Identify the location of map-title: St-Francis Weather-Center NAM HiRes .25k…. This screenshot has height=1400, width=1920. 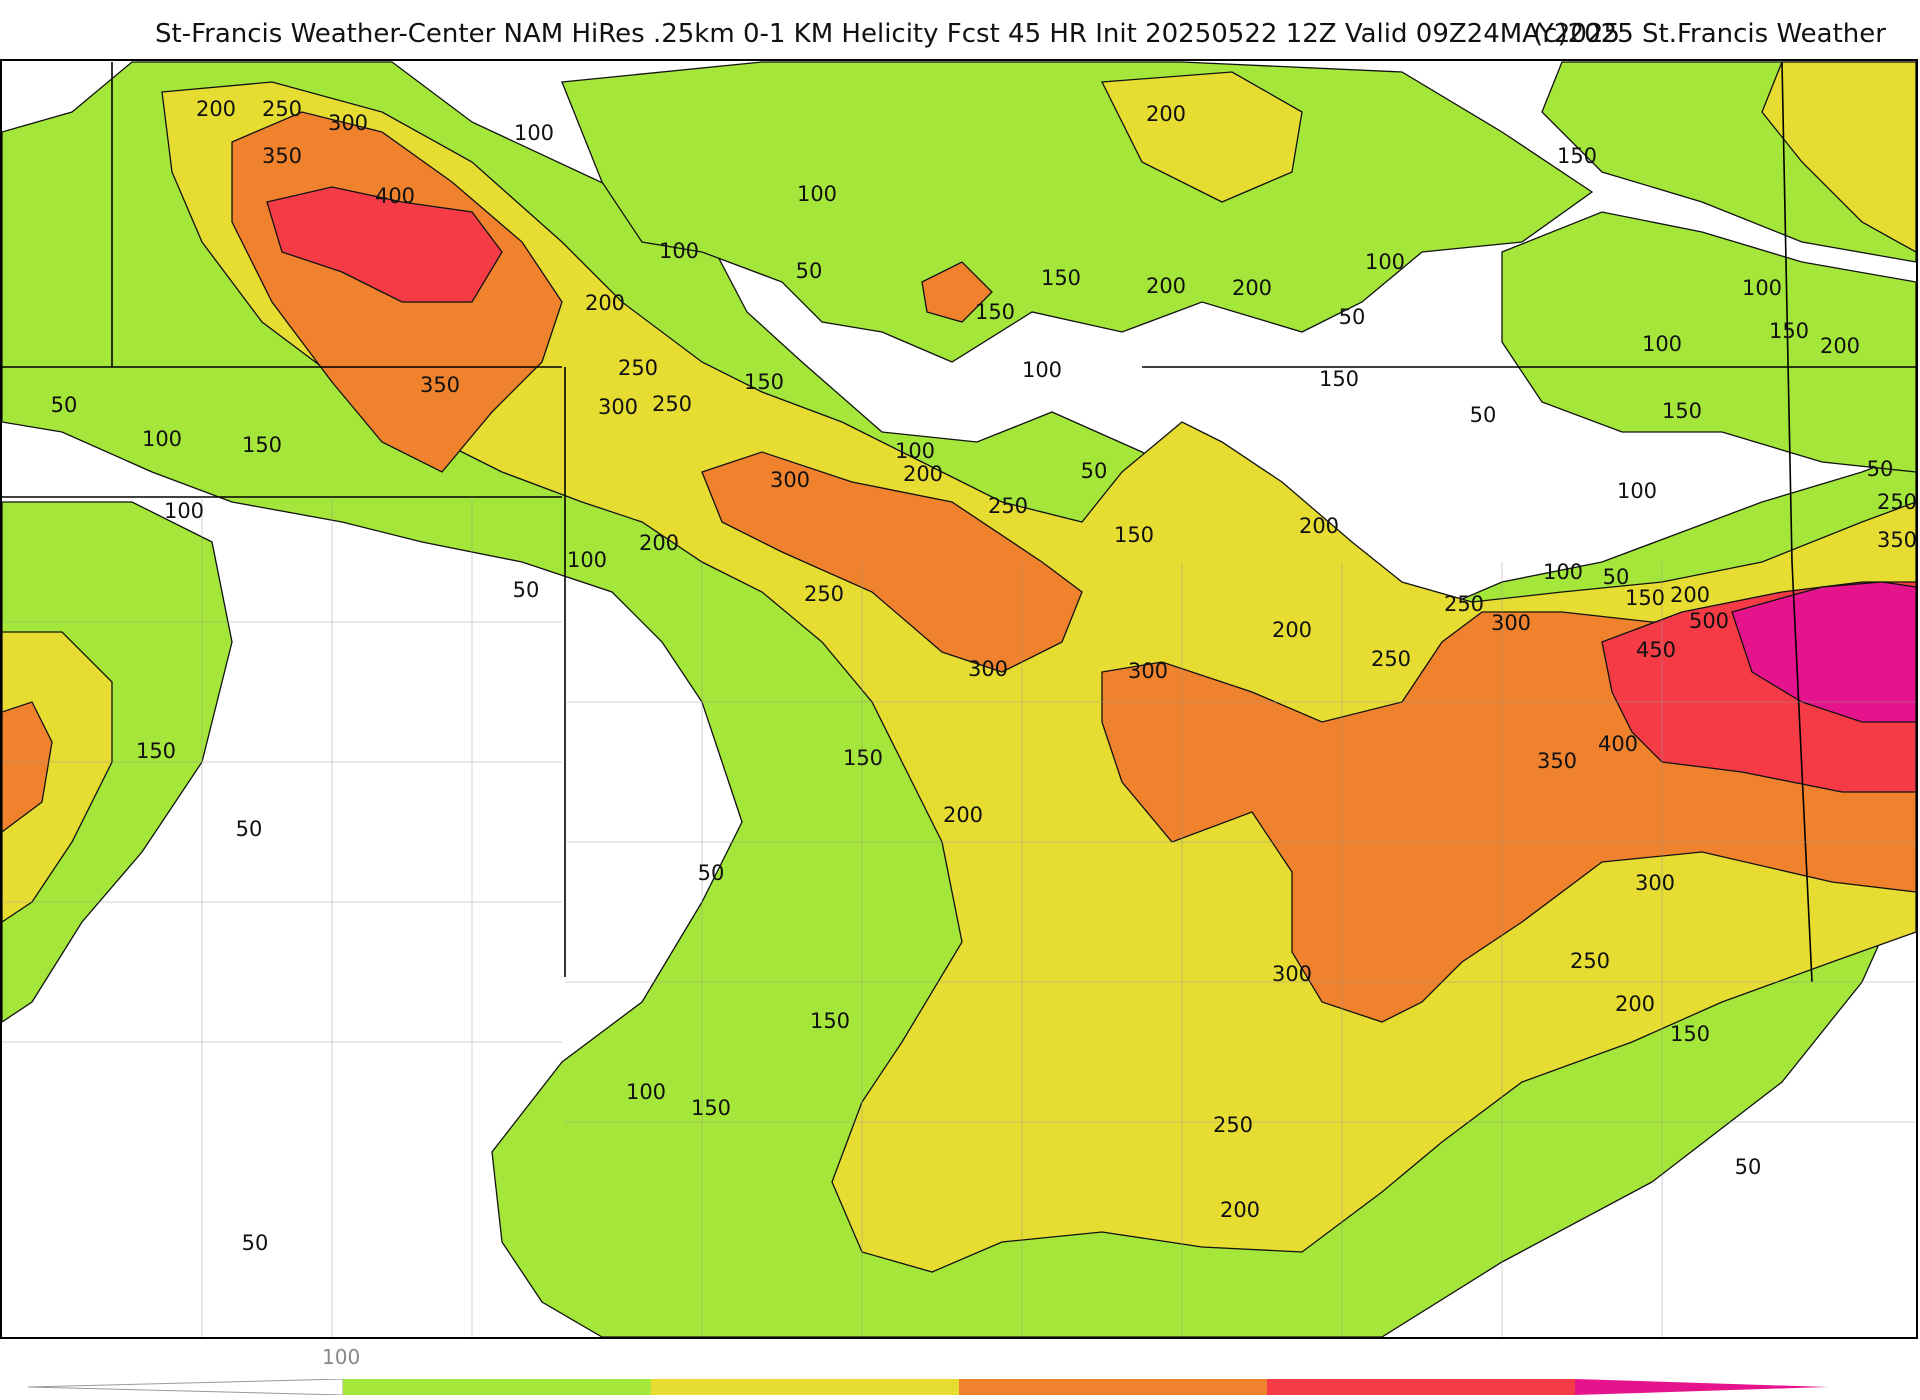
(888, 34).